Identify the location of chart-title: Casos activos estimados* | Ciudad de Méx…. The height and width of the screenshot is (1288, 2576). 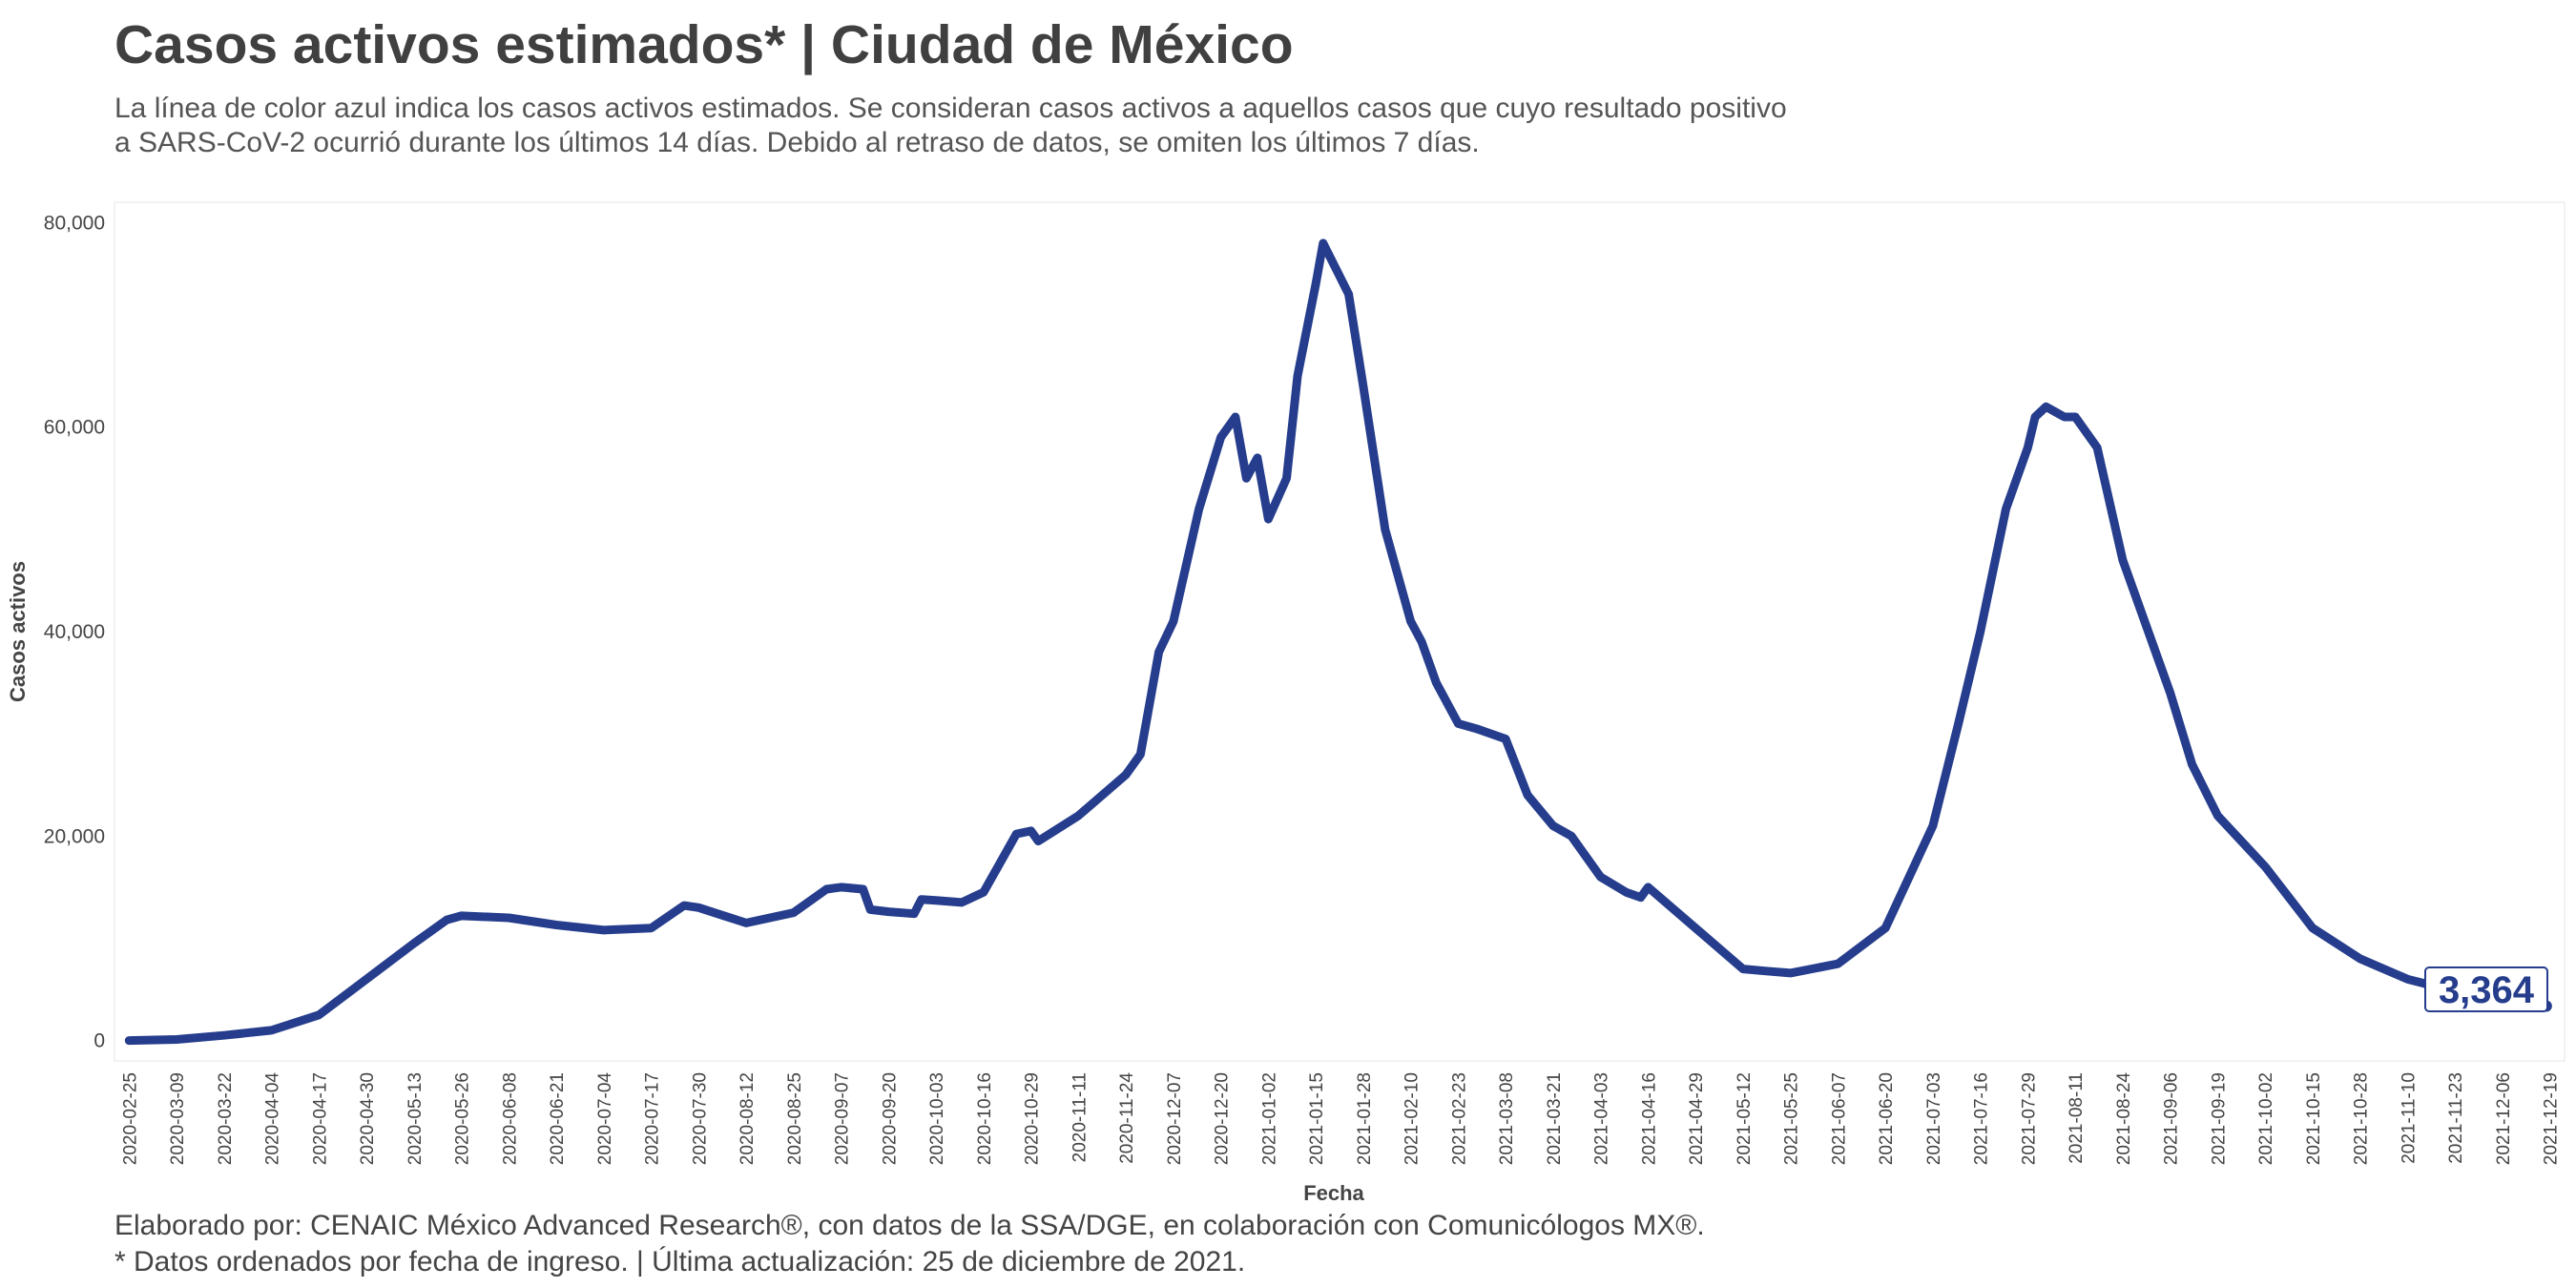
(704, 44).